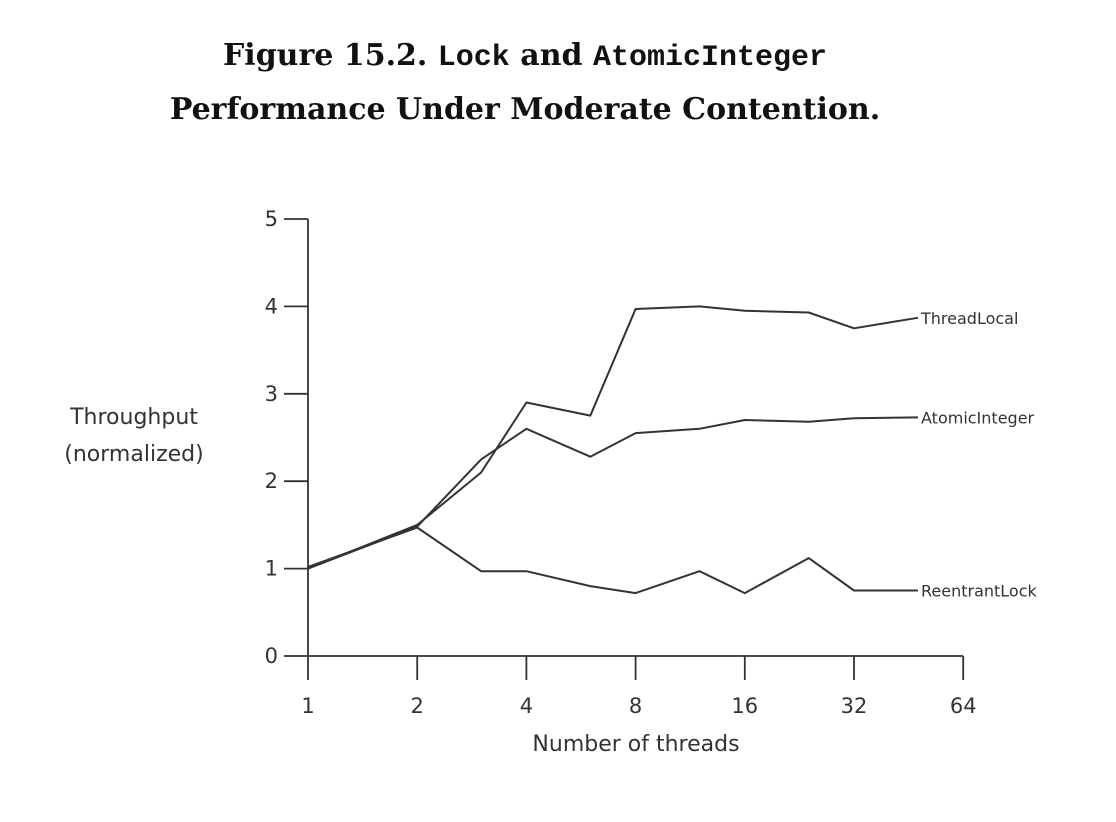 The image size is (1116, 822). I want to click on caption-code-lock: Lock, so click(473, 58).